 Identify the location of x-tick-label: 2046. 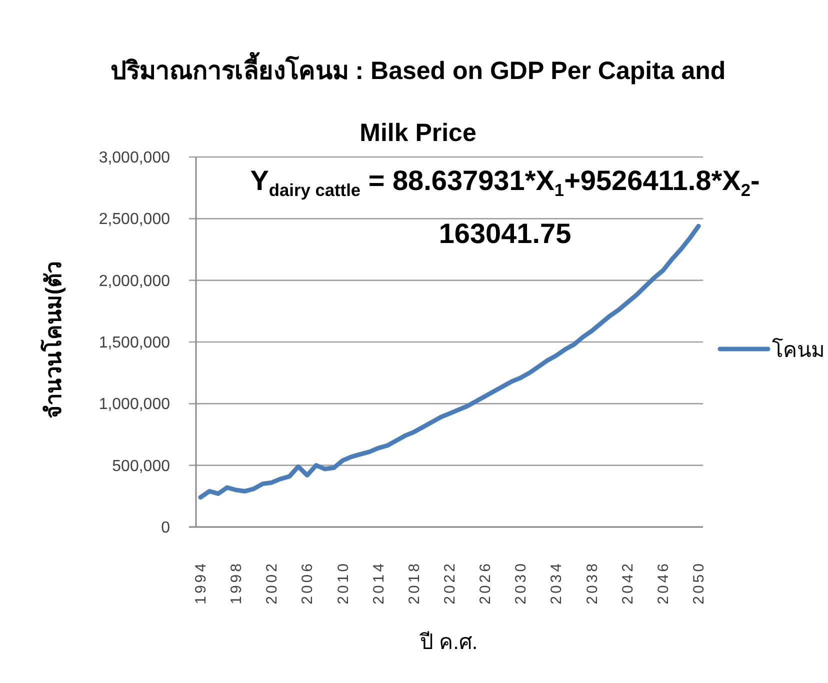
(663, 582).